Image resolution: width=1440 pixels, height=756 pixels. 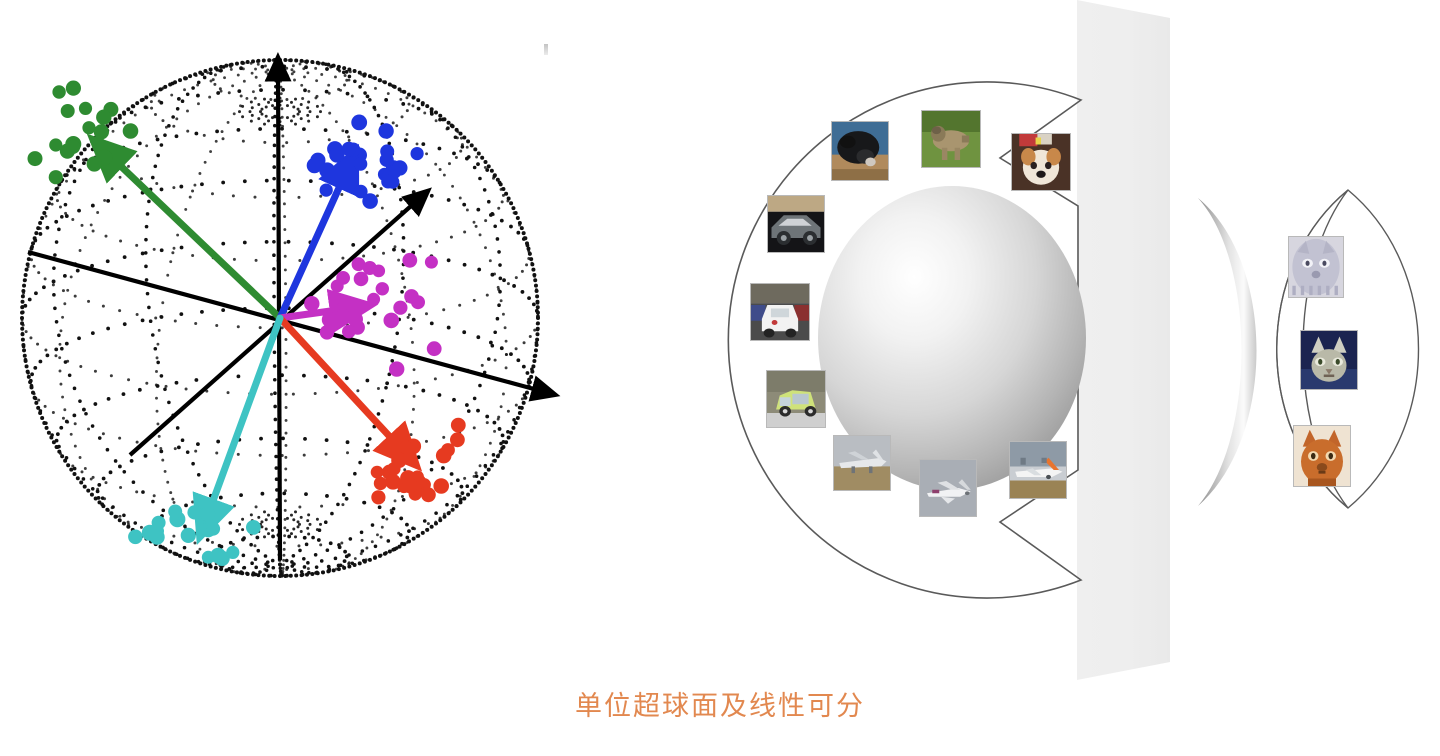 I want to click on class-vector-green-class, so click(x=185, y=227).